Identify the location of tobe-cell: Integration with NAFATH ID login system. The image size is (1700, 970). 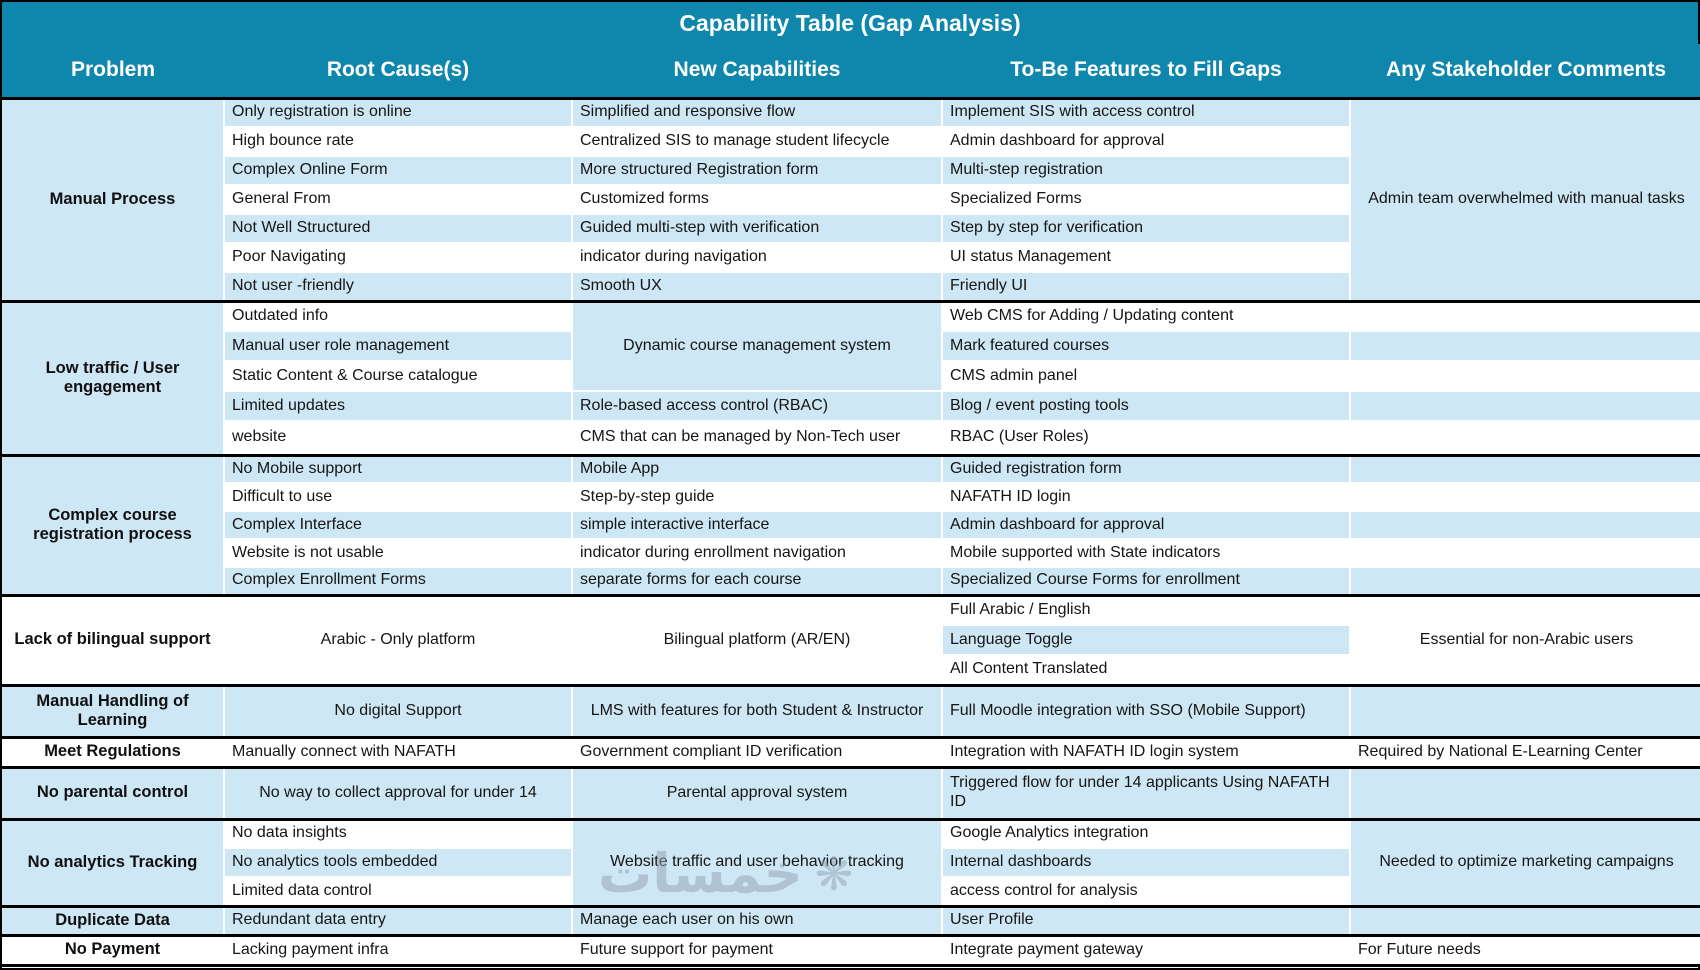
(1146, 753).